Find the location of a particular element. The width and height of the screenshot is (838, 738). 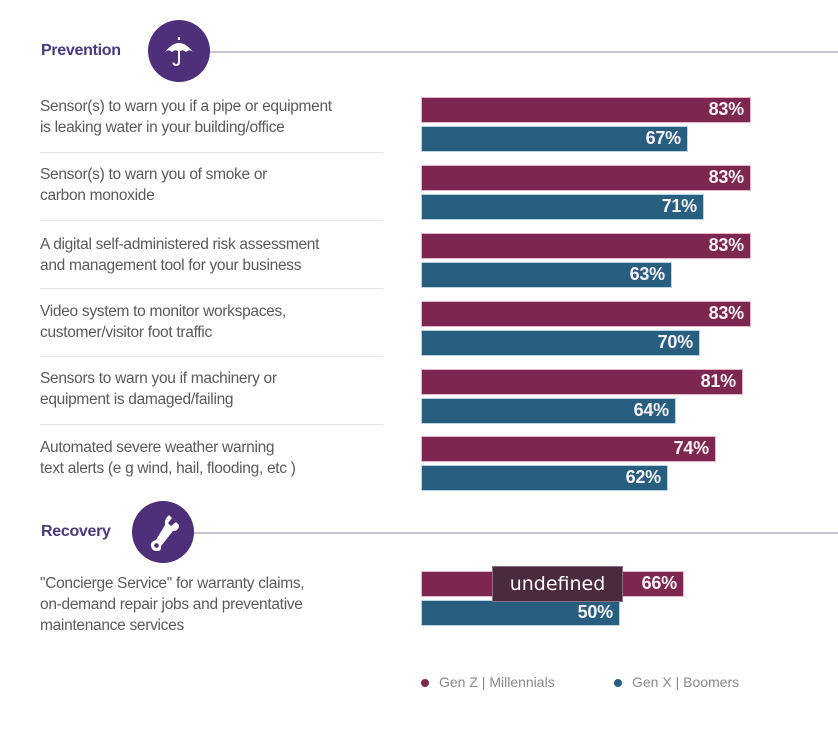

category-label-line: Sensor(s) to warn you of smoke or is located at coordinates (153, 174).